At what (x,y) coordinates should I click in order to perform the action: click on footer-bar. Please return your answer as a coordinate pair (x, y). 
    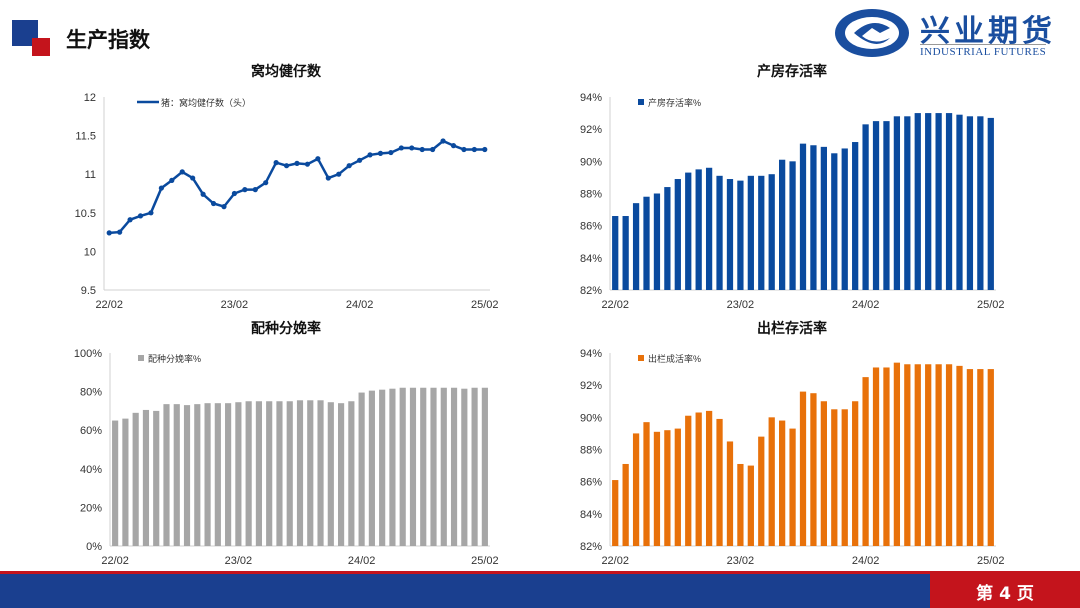
    Looking at the image, I should click on (540, 591).